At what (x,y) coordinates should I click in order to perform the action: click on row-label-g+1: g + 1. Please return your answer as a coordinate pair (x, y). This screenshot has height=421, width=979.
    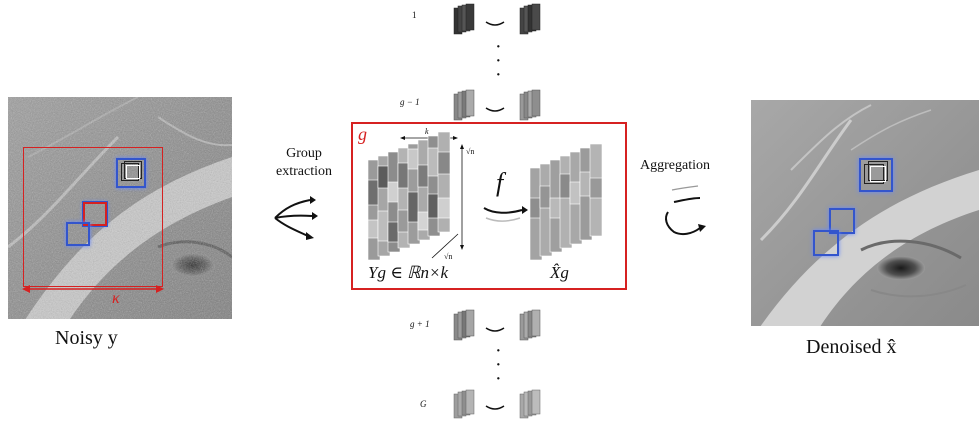
    Looking at the image, I should click on (420, 324).